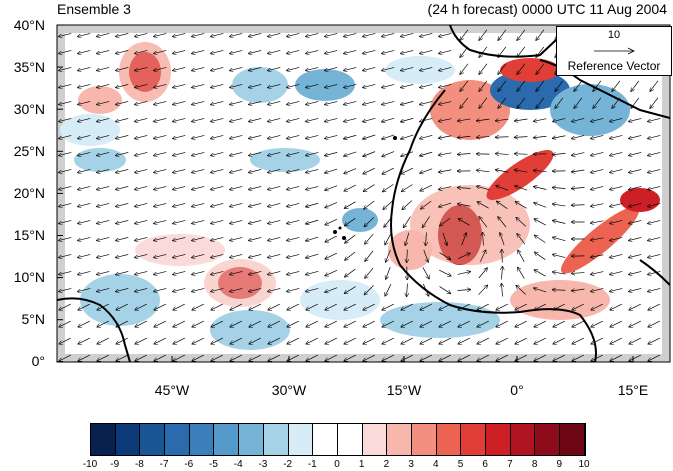 The width and height of the screenshot is (673, 471). Describe the element at coordinates (288, 464) in the screenshot. I see `colorbar-tick-label: -2` at that location.